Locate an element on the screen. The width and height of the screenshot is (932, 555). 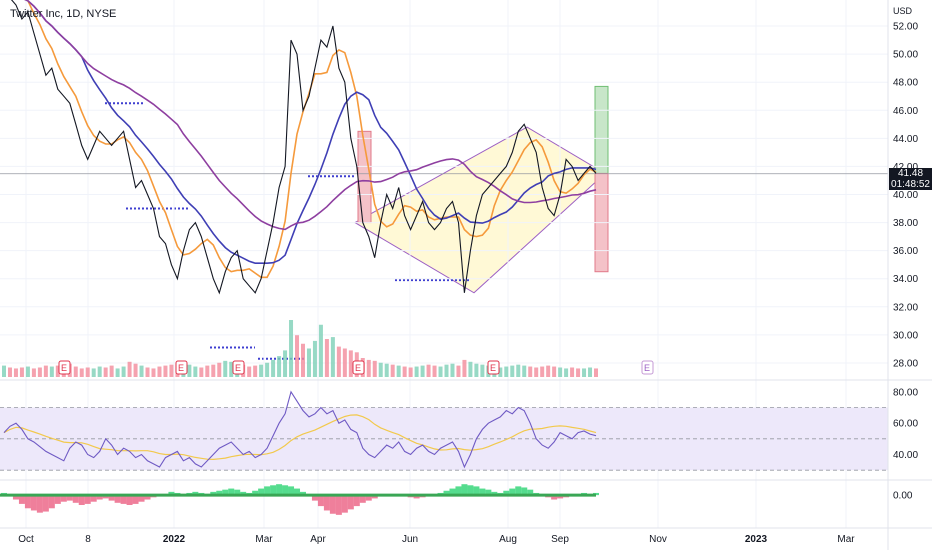
rsi-ma-line is located at coordinates (300, 437).